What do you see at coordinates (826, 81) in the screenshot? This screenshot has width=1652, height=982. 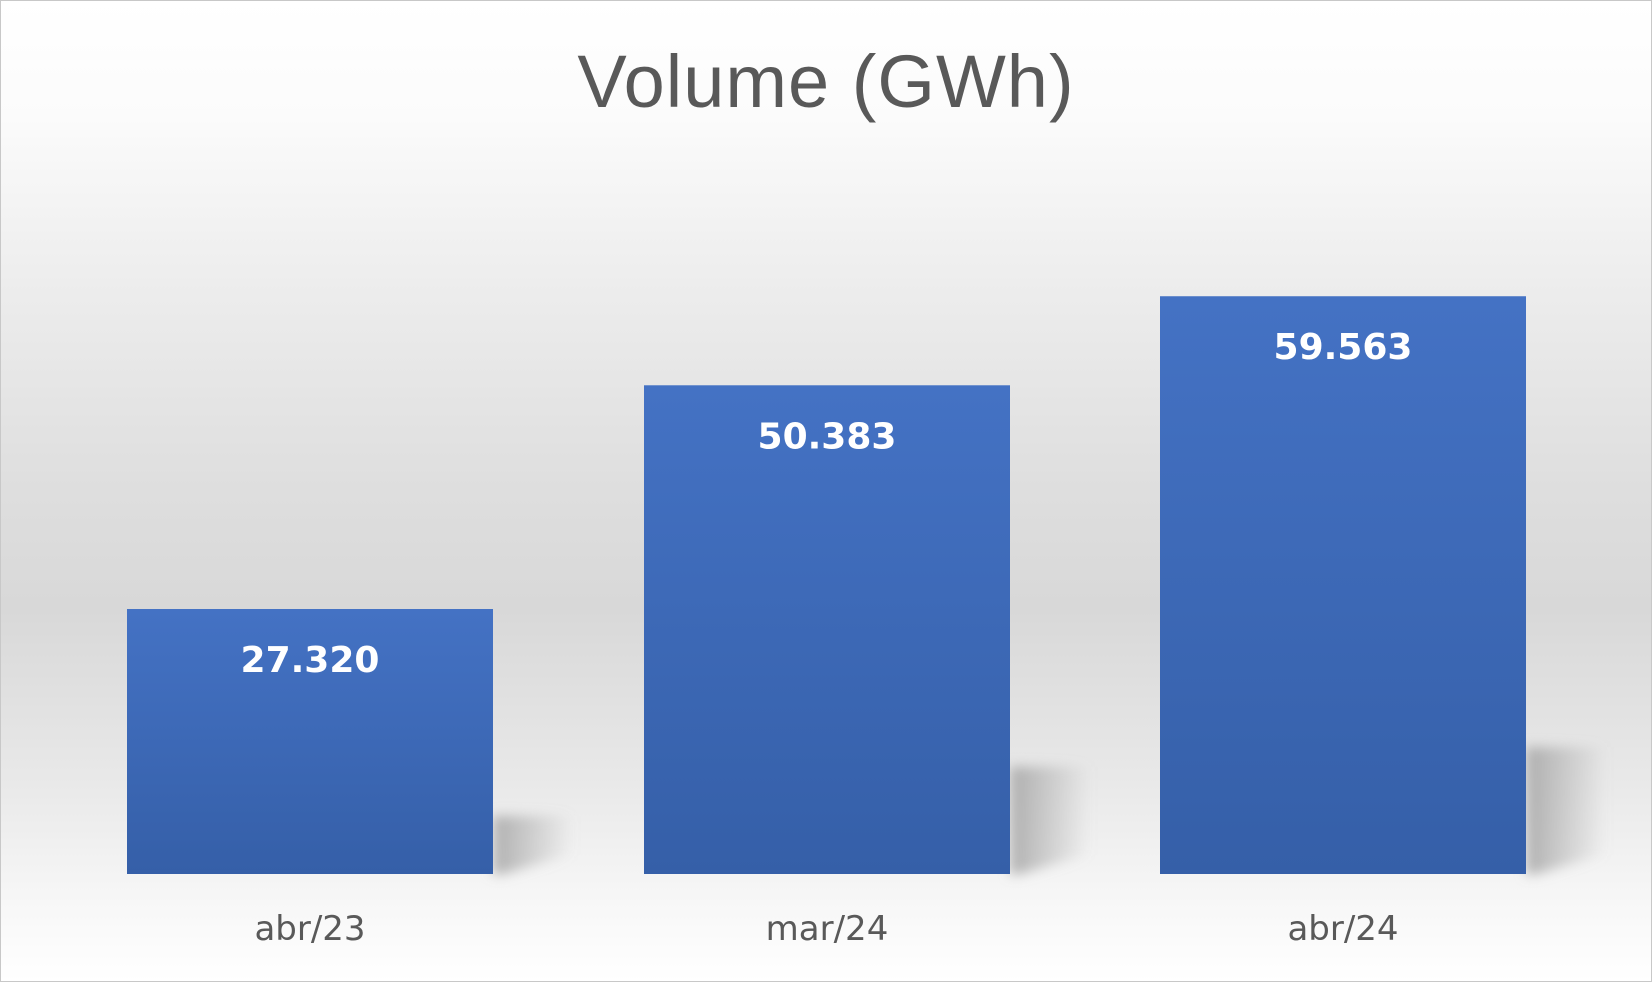 I see `chart-title: Volume (GWh)` at bounding box center [826, 81].